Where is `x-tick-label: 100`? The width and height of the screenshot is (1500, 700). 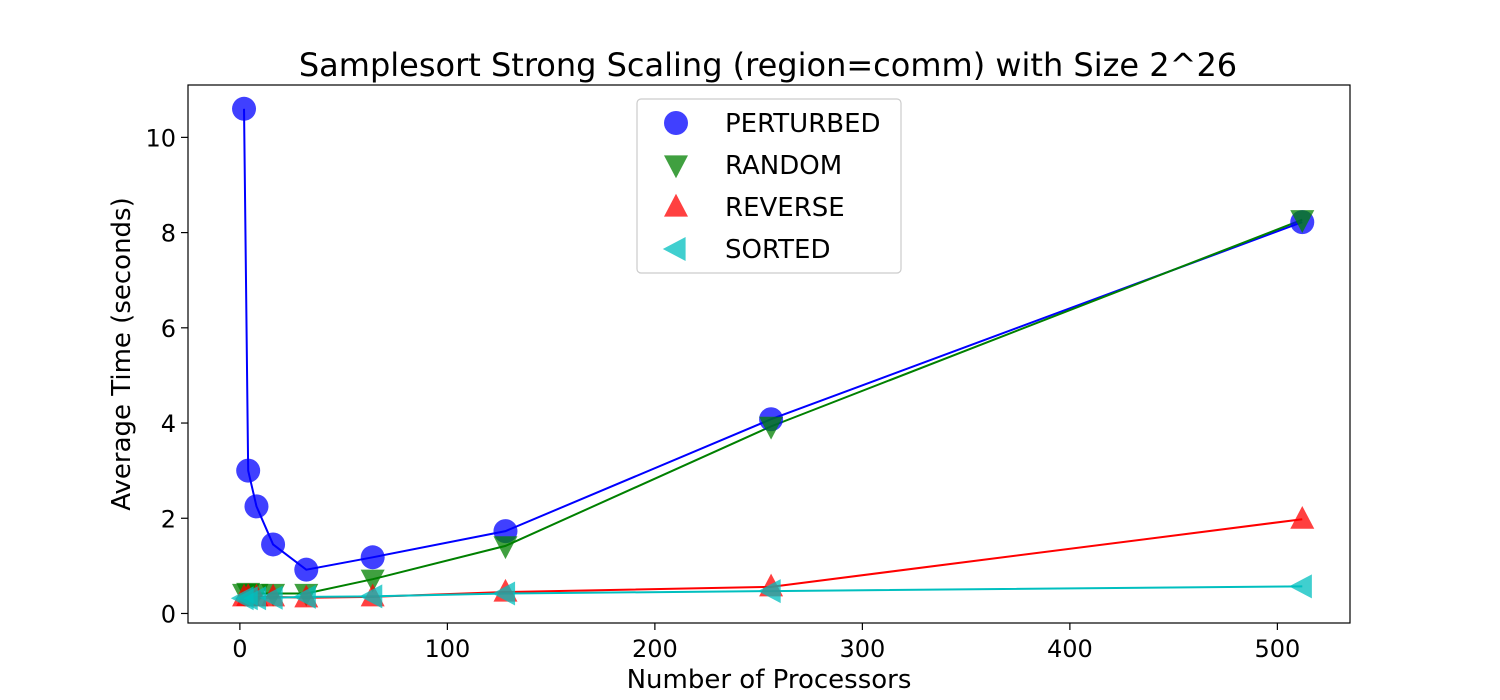 x-tick-label: 100 is located at coordinates (447, 649).